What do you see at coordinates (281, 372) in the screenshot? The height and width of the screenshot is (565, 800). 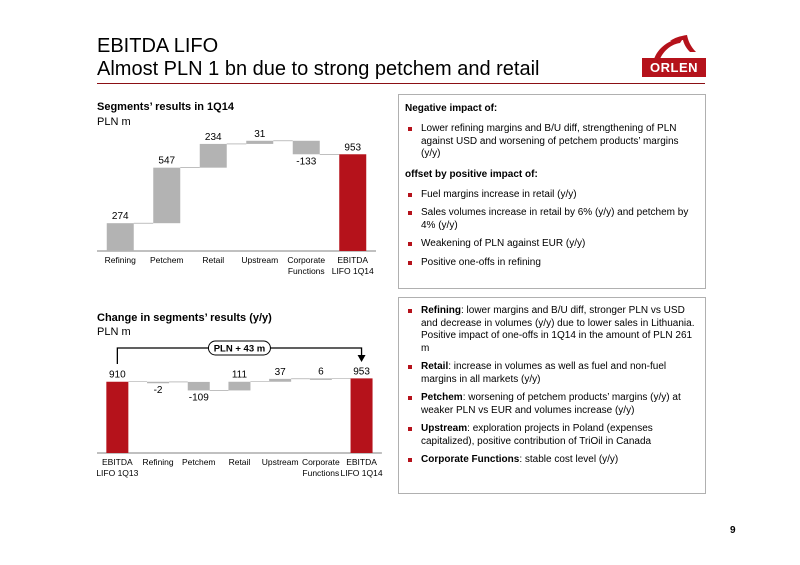 I see `data-label: 37` at bounding box center [281, 372].